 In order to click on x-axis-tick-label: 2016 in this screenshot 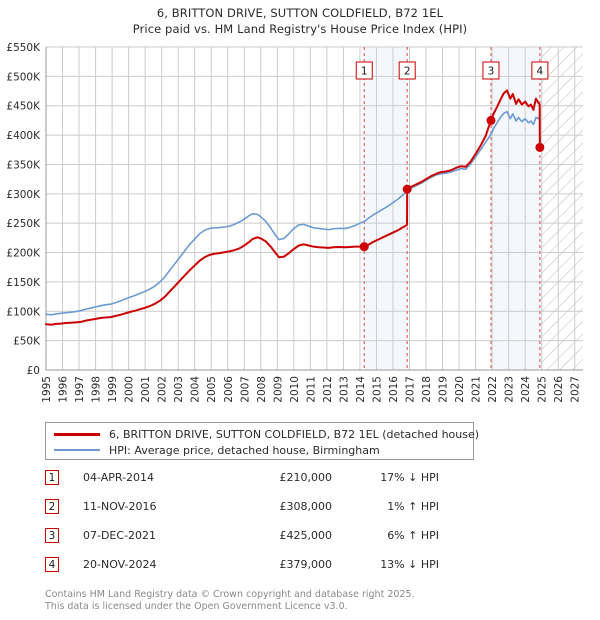, I will do `click(394, 389)`.